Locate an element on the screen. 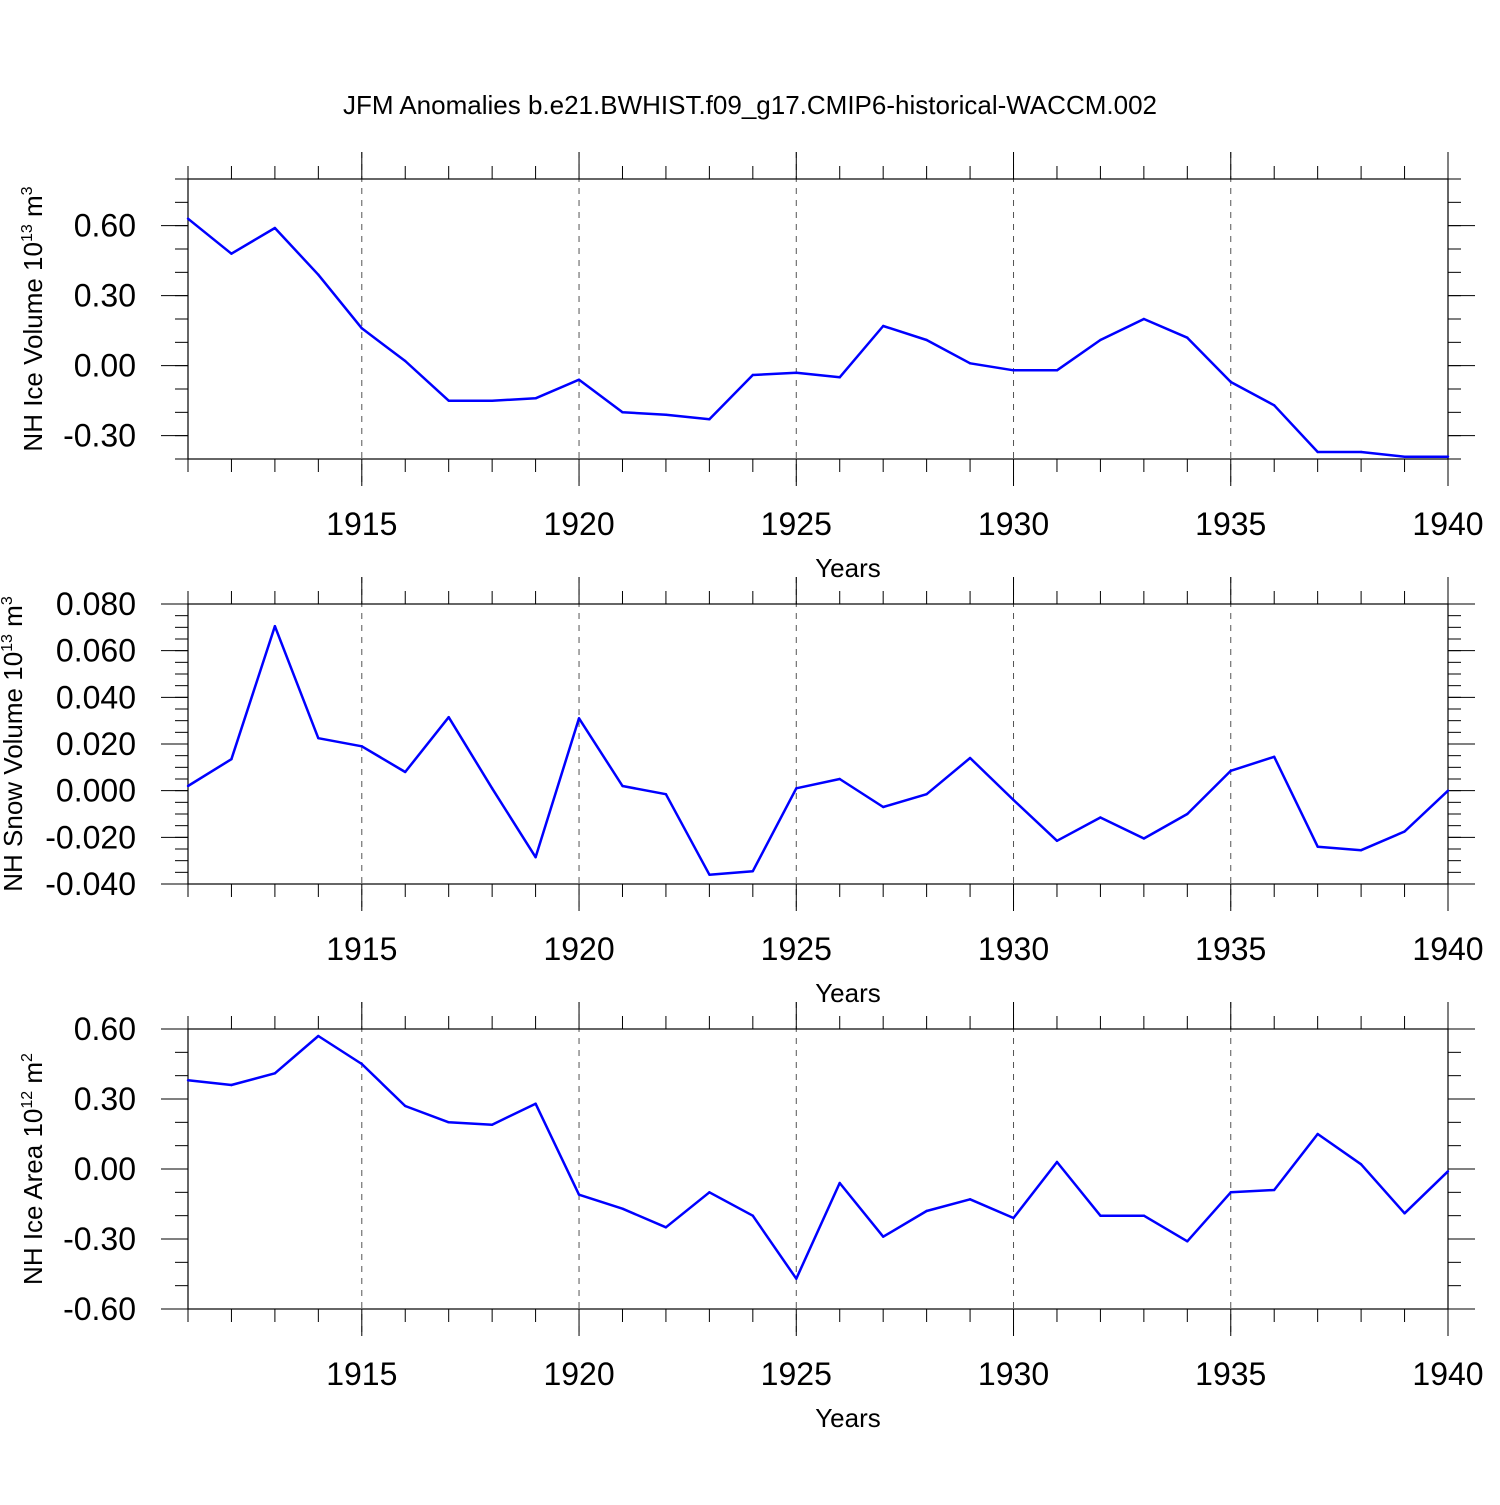 The height and width of the screenshot is (1505, 1500). y-tick-label: 0.060 is located at coordinates (96, 651).